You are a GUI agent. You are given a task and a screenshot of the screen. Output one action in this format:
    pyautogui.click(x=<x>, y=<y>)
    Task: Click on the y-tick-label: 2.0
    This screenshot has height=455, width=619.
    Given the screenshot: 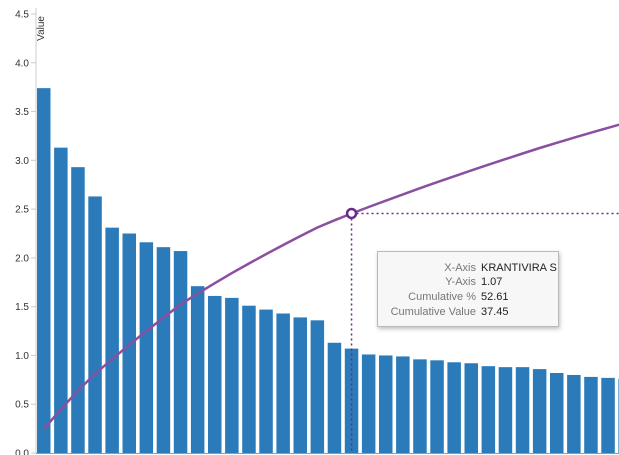 What is the action you would take?
    pyautogui.click(x=22, y=258)
    